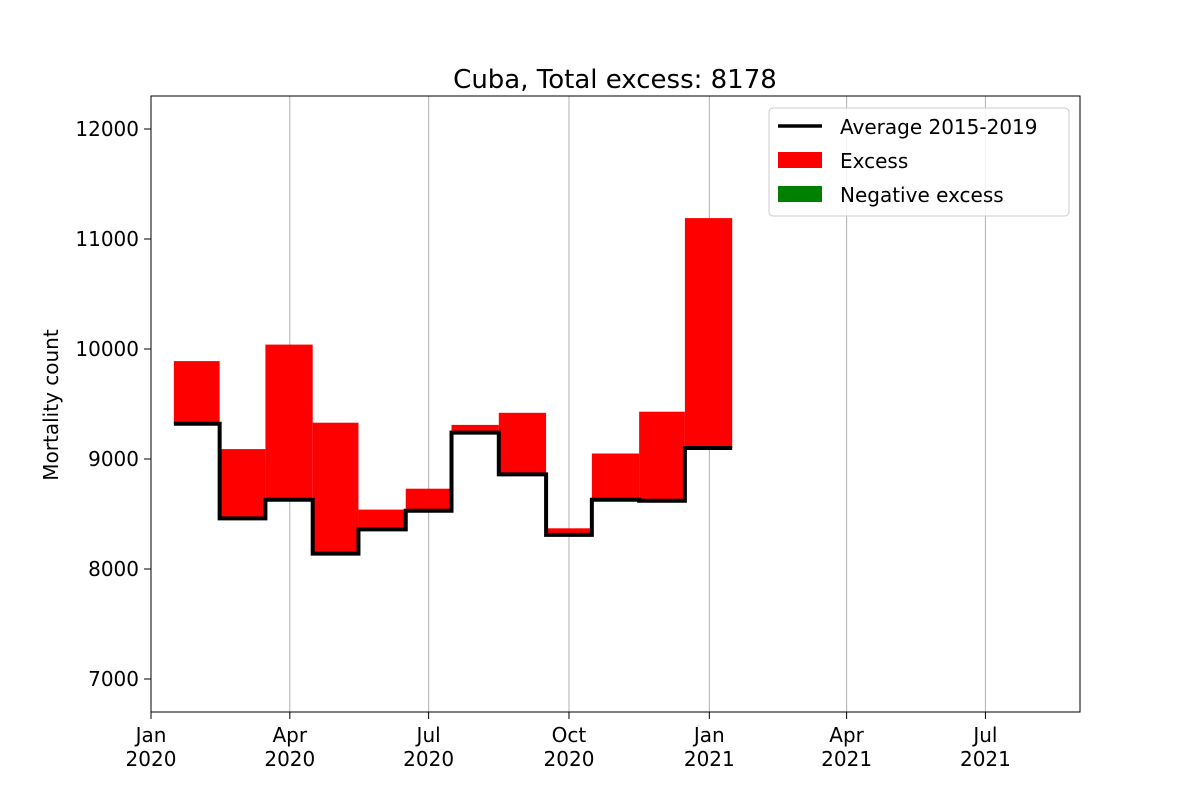  I want to click on average-step-line, so click(453, 488).